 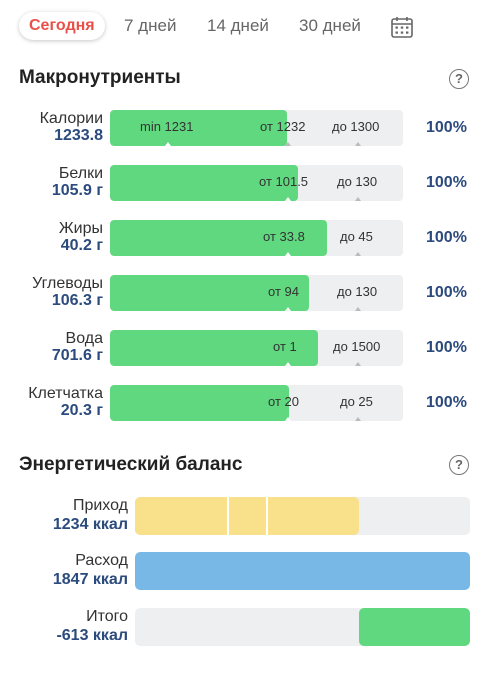 What do you see at coordinates (356, 126) in the screenshot?
I see `macro-range-label: до 1300` at bounding box center [356, 126].